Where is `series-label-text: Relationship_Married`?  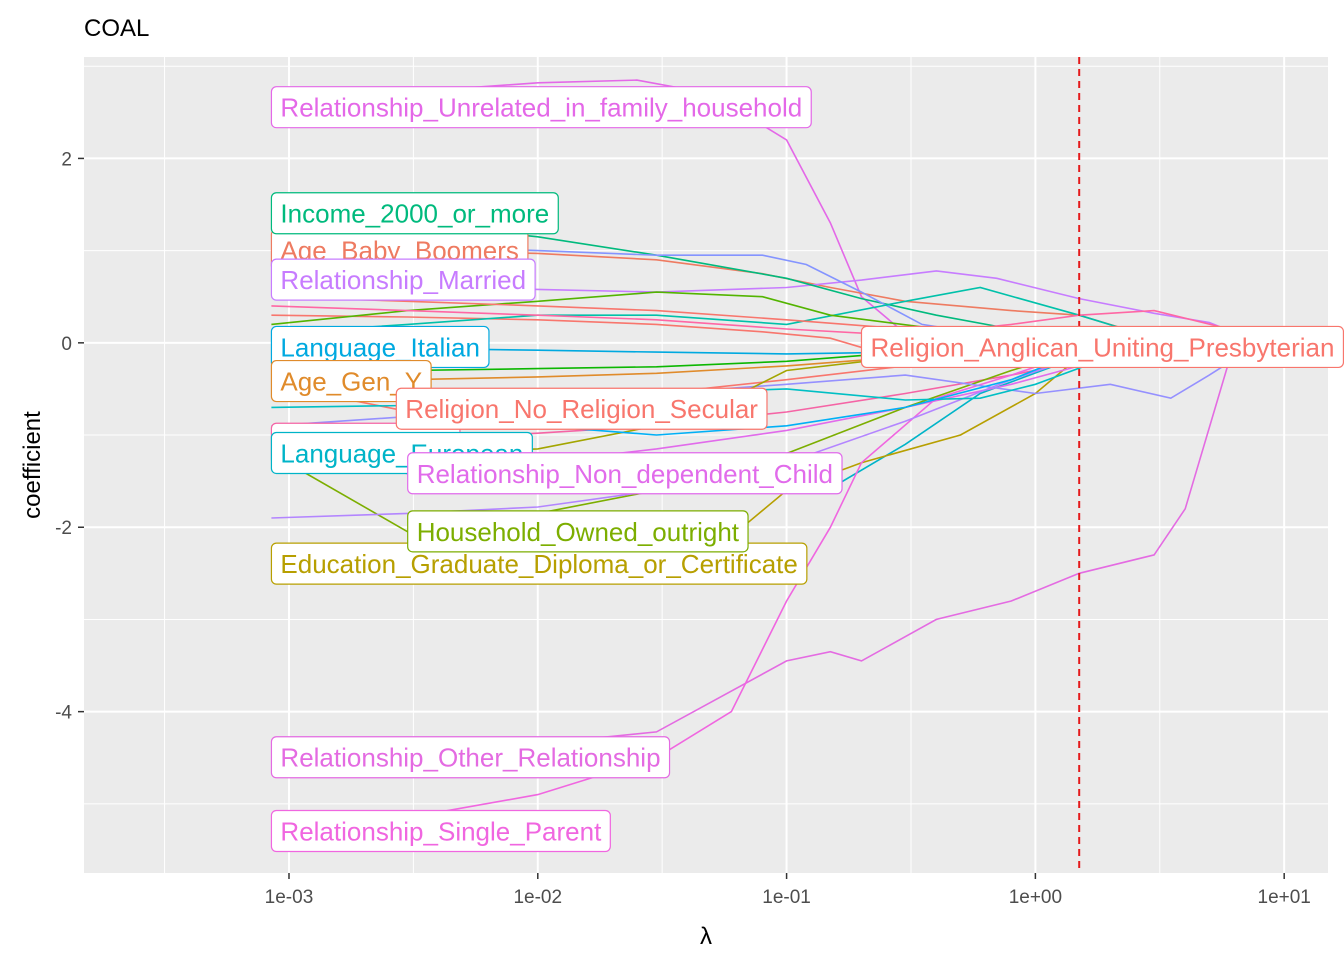
series-label-text: Relationship_Married is located at coordinates (403, 280).